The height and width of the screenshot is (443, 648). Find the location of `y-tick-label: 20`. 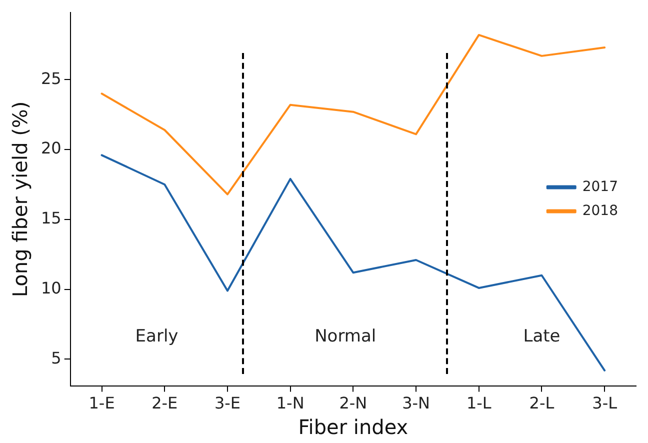

y-tick-label: 20 is located at coordinates (51, 148).